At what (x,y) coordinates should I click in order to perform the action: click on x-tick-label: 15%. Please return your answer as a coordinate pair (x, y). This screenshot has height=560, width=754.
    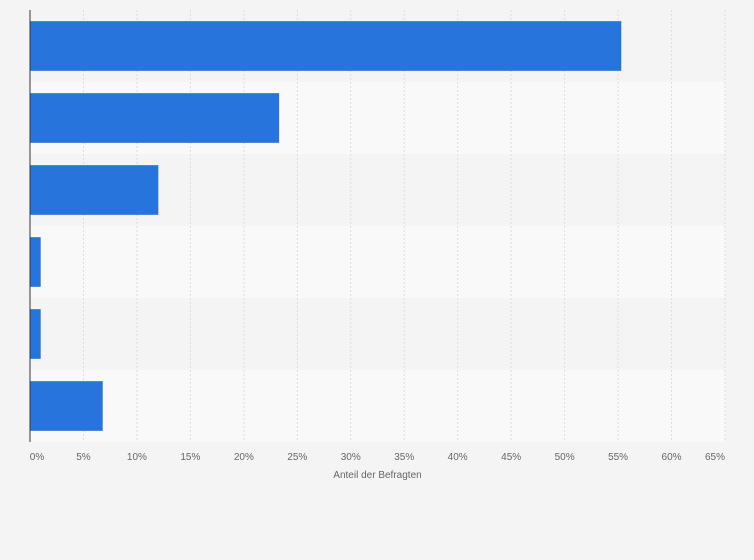
    Looking at the image, I should click on (190, 457).